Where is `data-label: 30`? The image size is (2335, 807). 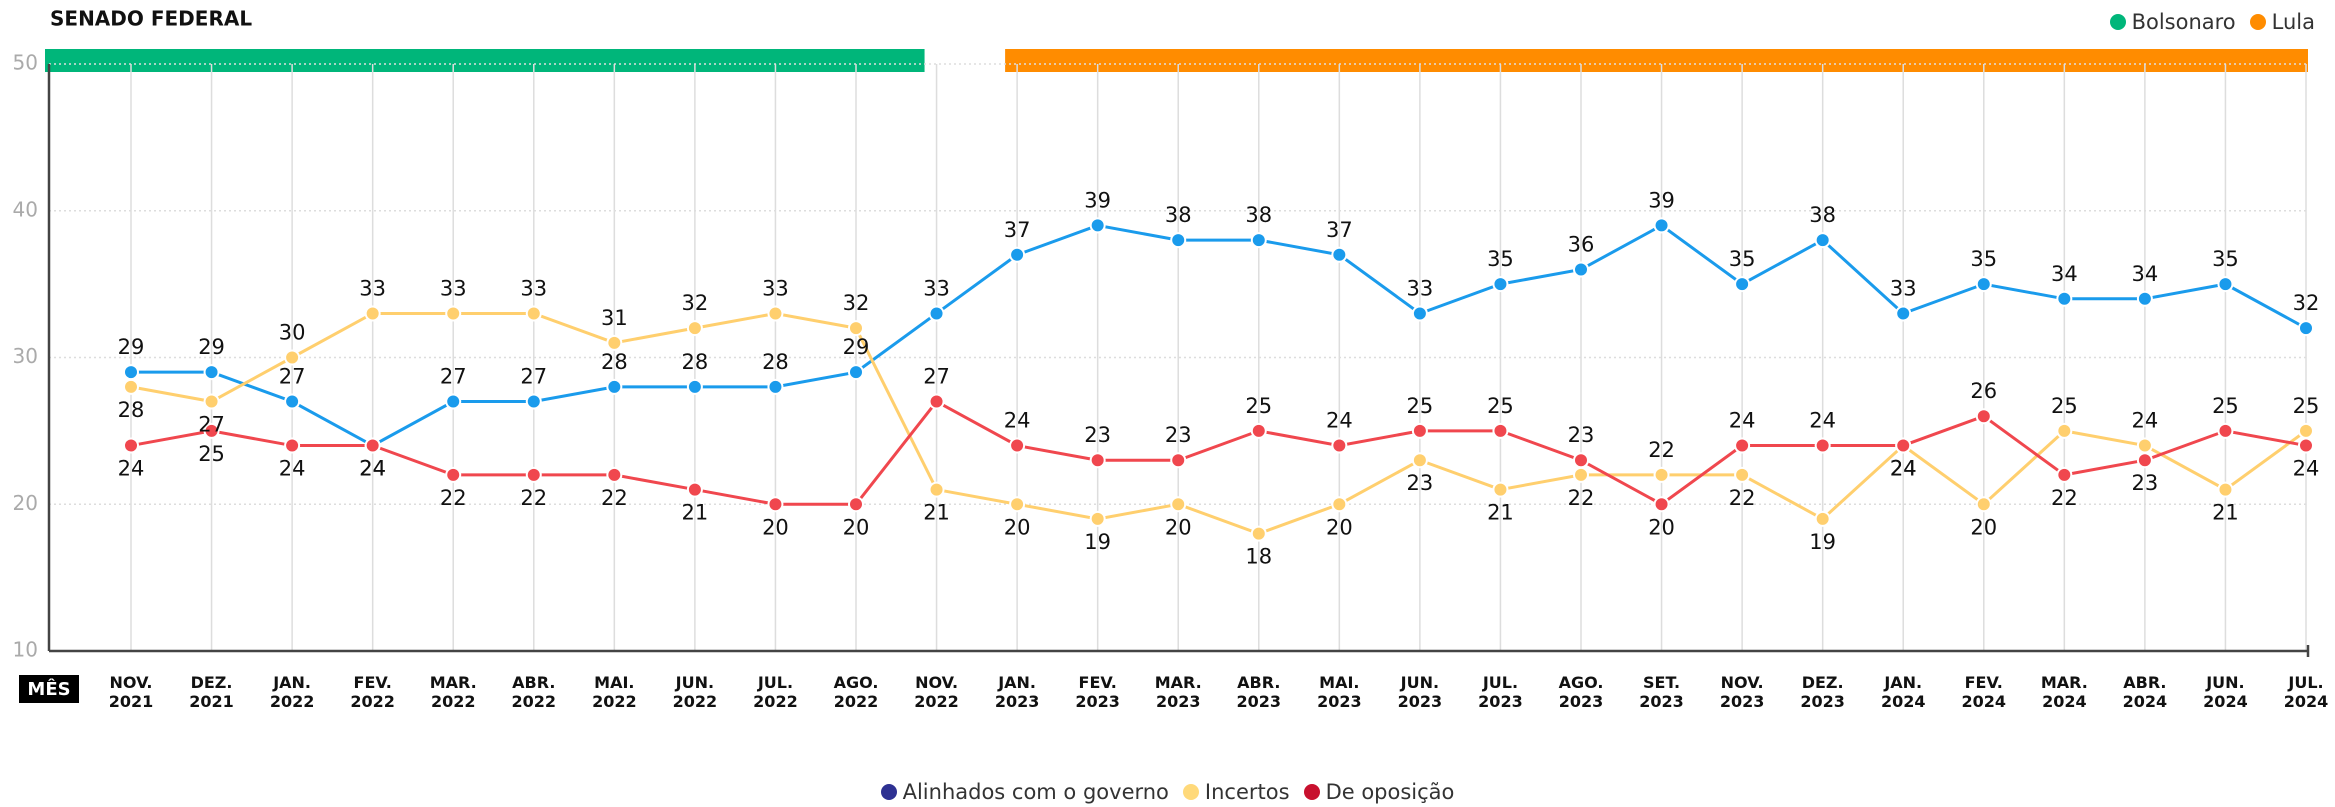
data-label: 30 is located at coordinates (292, 333).